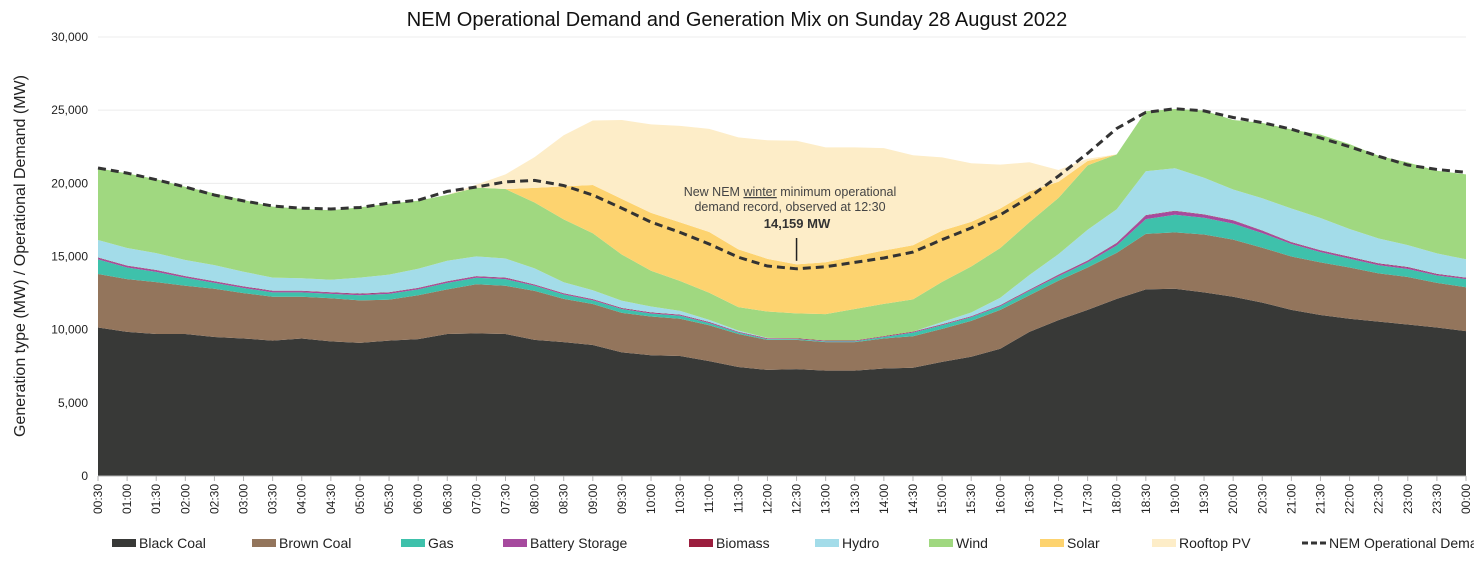 Image resolution: width=1474 pixels, height=564 pixels. I want to click on legend-item-nem-operational-demand-28-08-2022: NEM Operational Demand (28/08/2022), so click(1388, 543).